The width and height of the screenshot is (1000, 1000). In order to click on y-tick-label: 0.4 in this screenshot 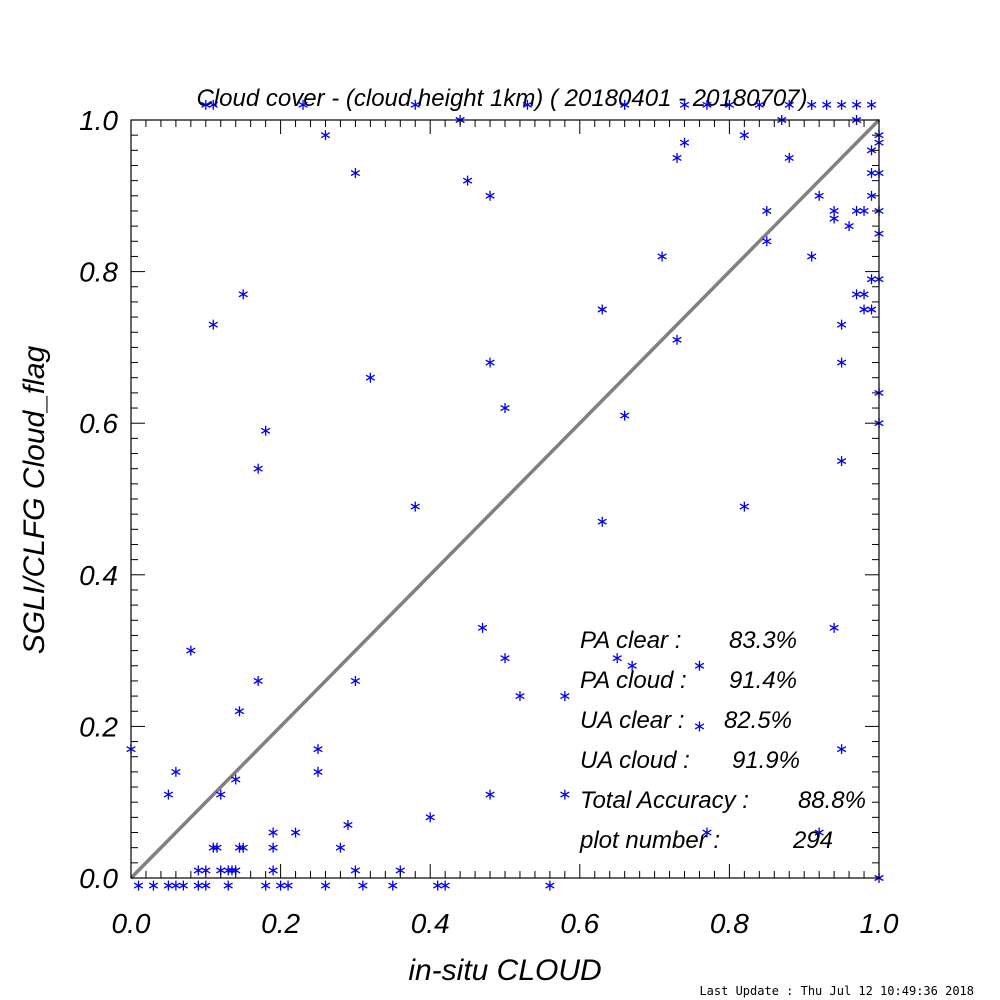, I will do `click(98, 575)`.